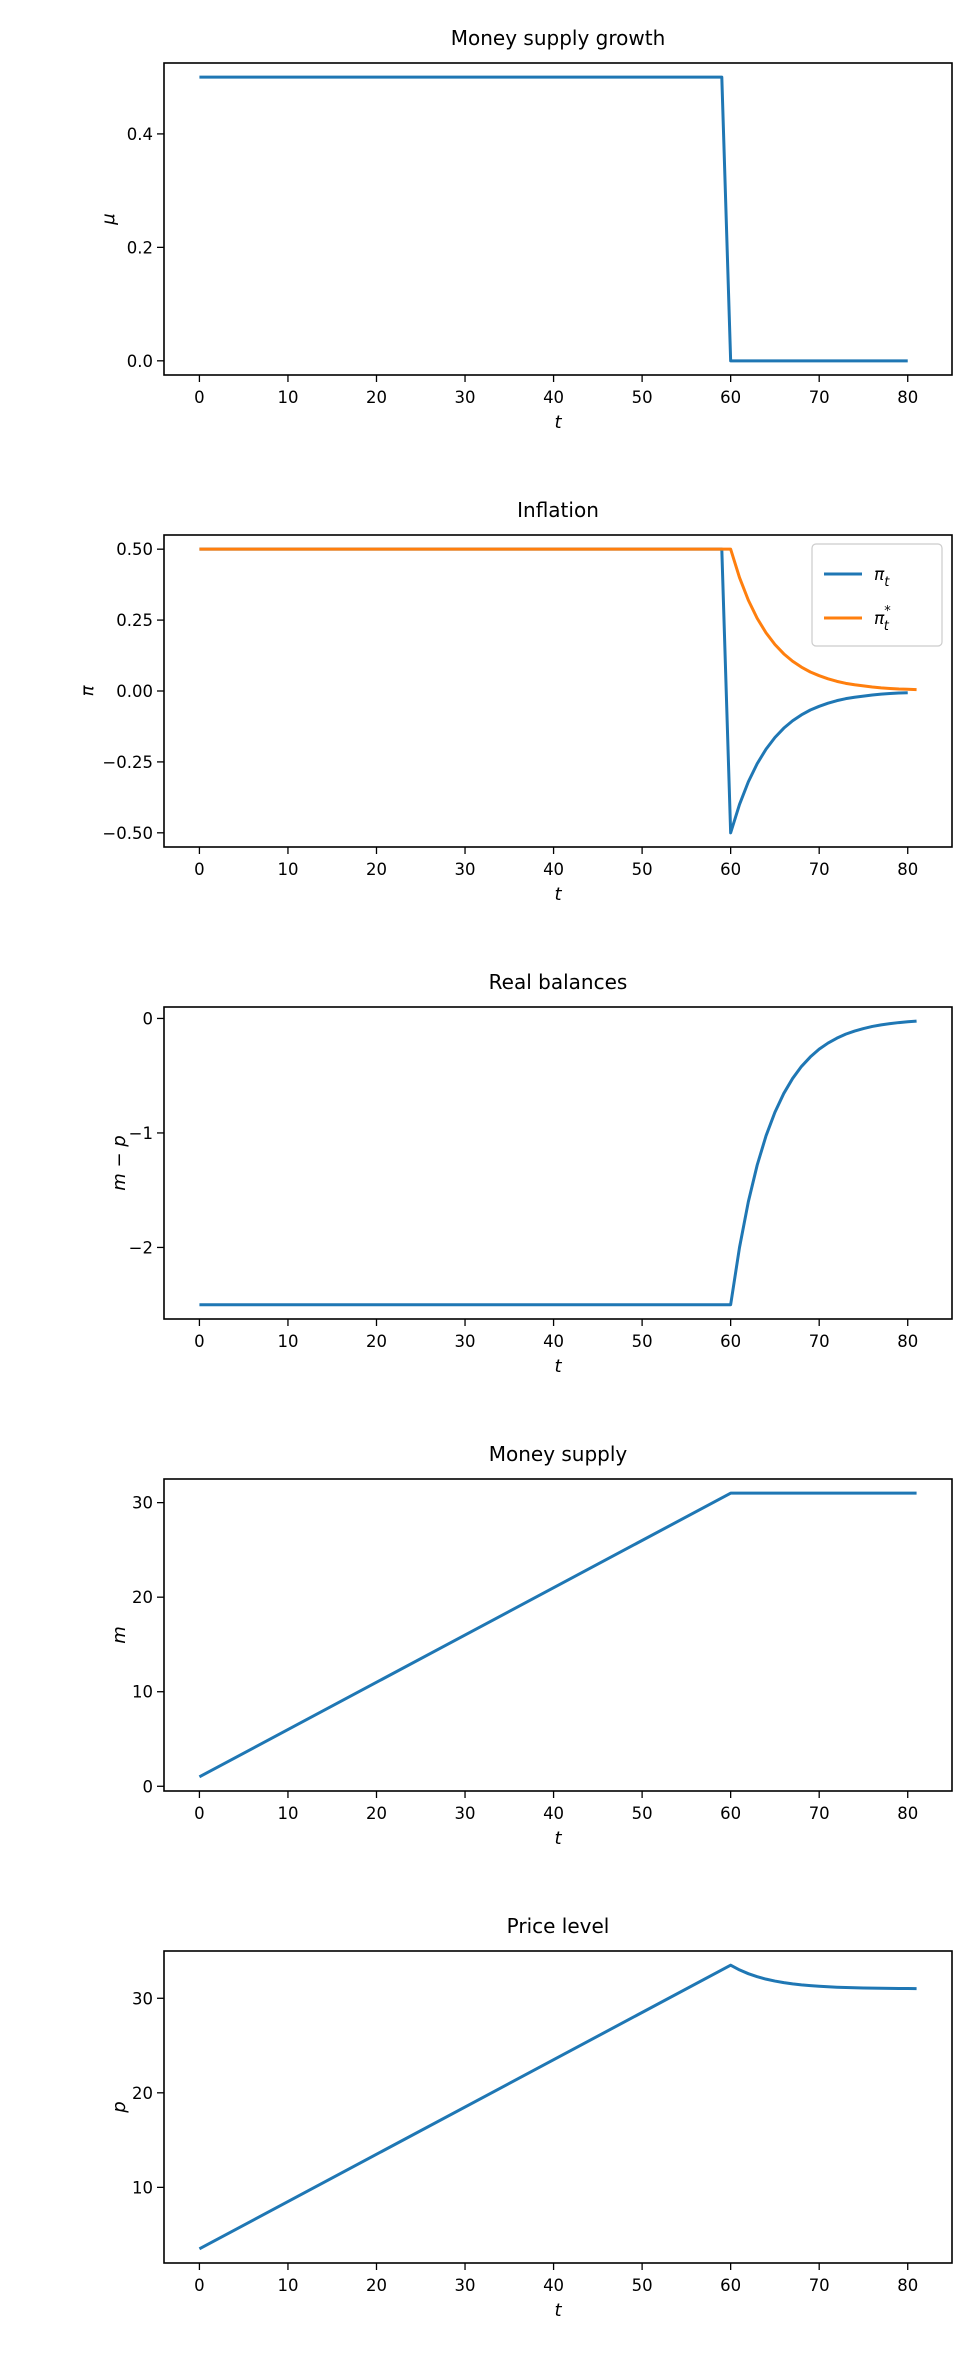 The height and width of the screenshot is (2380, 980). What do you see at coordinates (134, 620) in the screenshot?
I see `y-tick-label: 0.25` at bounding box center [134, 620].